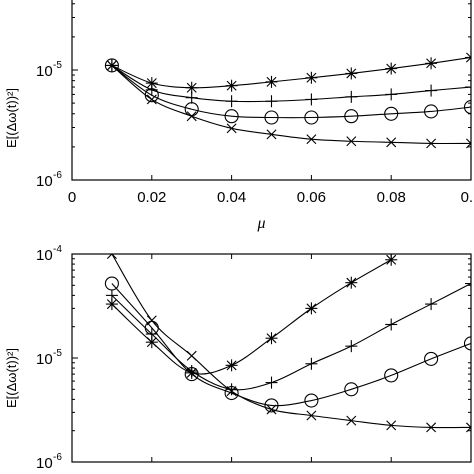 The height and width of the screenshot is (474, 474). Describe the element at coordinates (57, 249) in the screenshot. I see `y-tick-exponent: -4` at that location.